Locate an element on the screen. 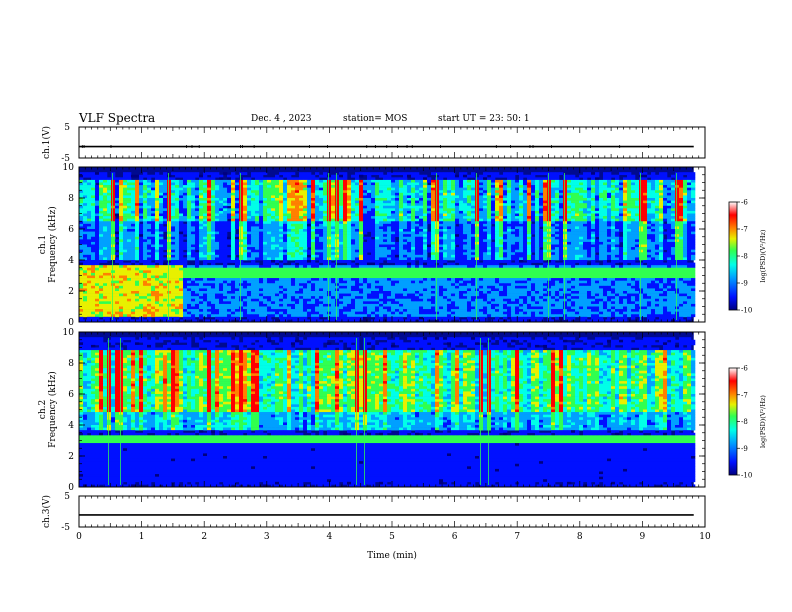 The height and width of the screenshot is (612, 792). x-tick-label: 0 is located at coordinates (79, 537).